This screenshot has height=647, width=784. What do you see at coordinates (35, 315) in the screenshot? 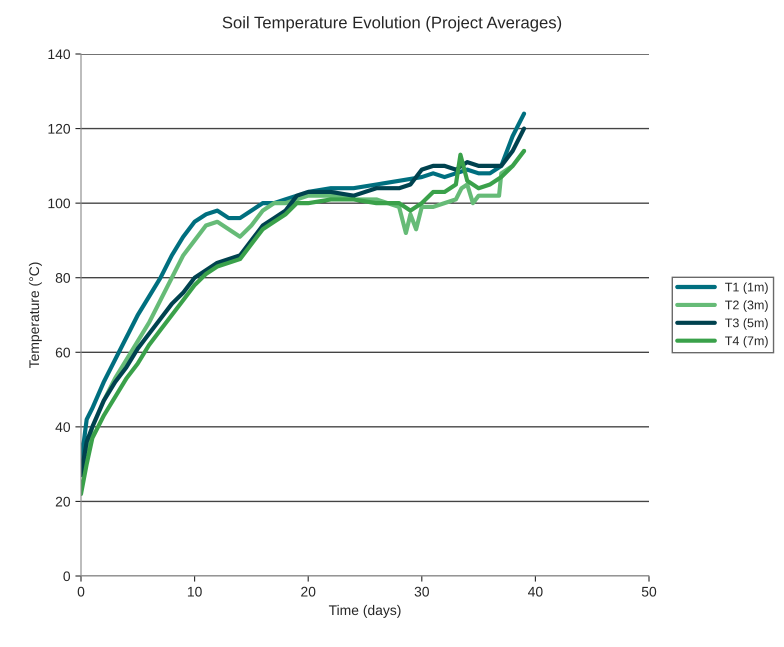
I see `y-axis-title: Temperature (°C)` at bounding box center [35, 315].